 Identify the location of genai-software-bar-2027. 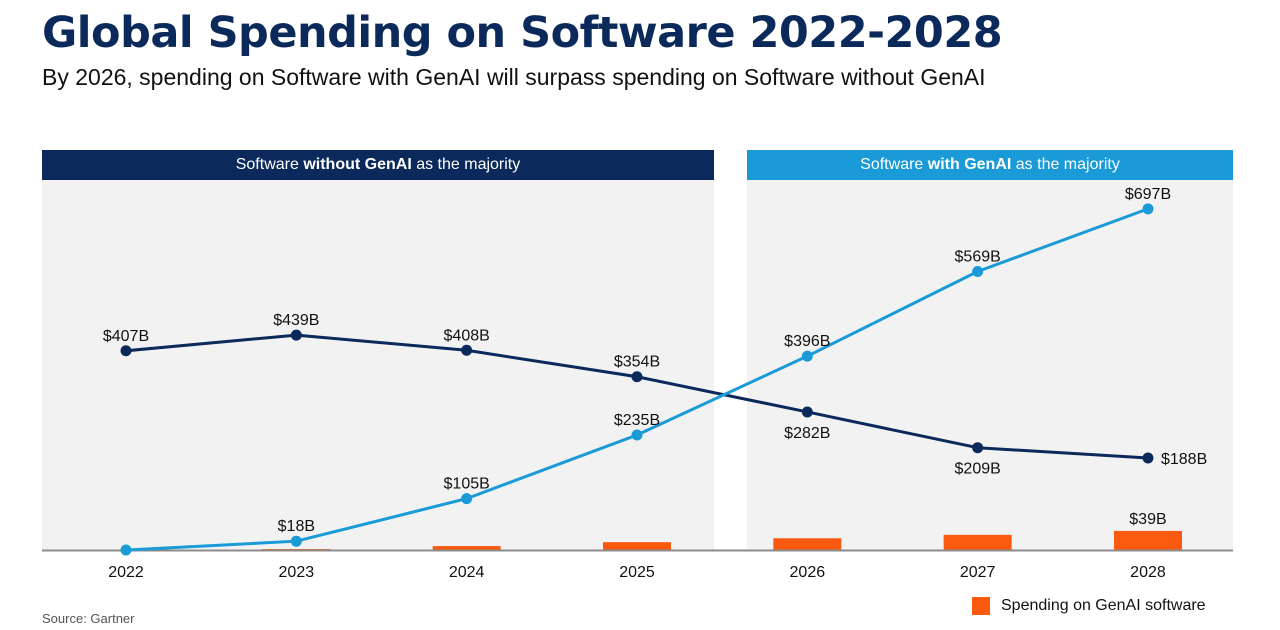
(977, 542).